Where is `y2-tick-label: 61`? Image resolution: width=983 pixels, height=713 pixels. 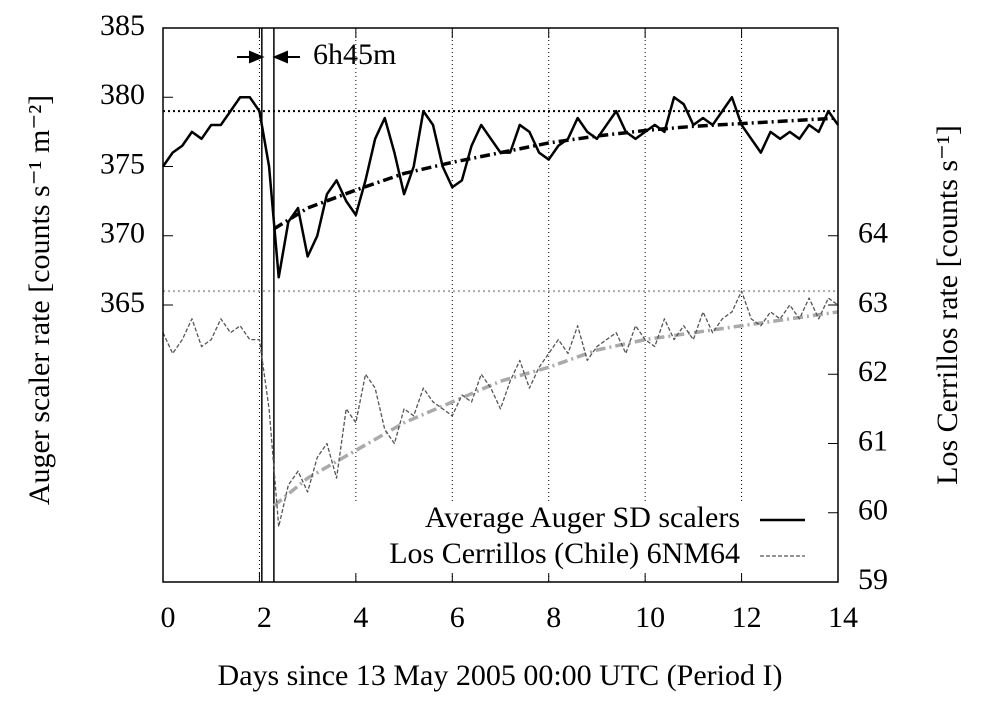 y2-tick-label: 61 is located at coordinates (873, 440).